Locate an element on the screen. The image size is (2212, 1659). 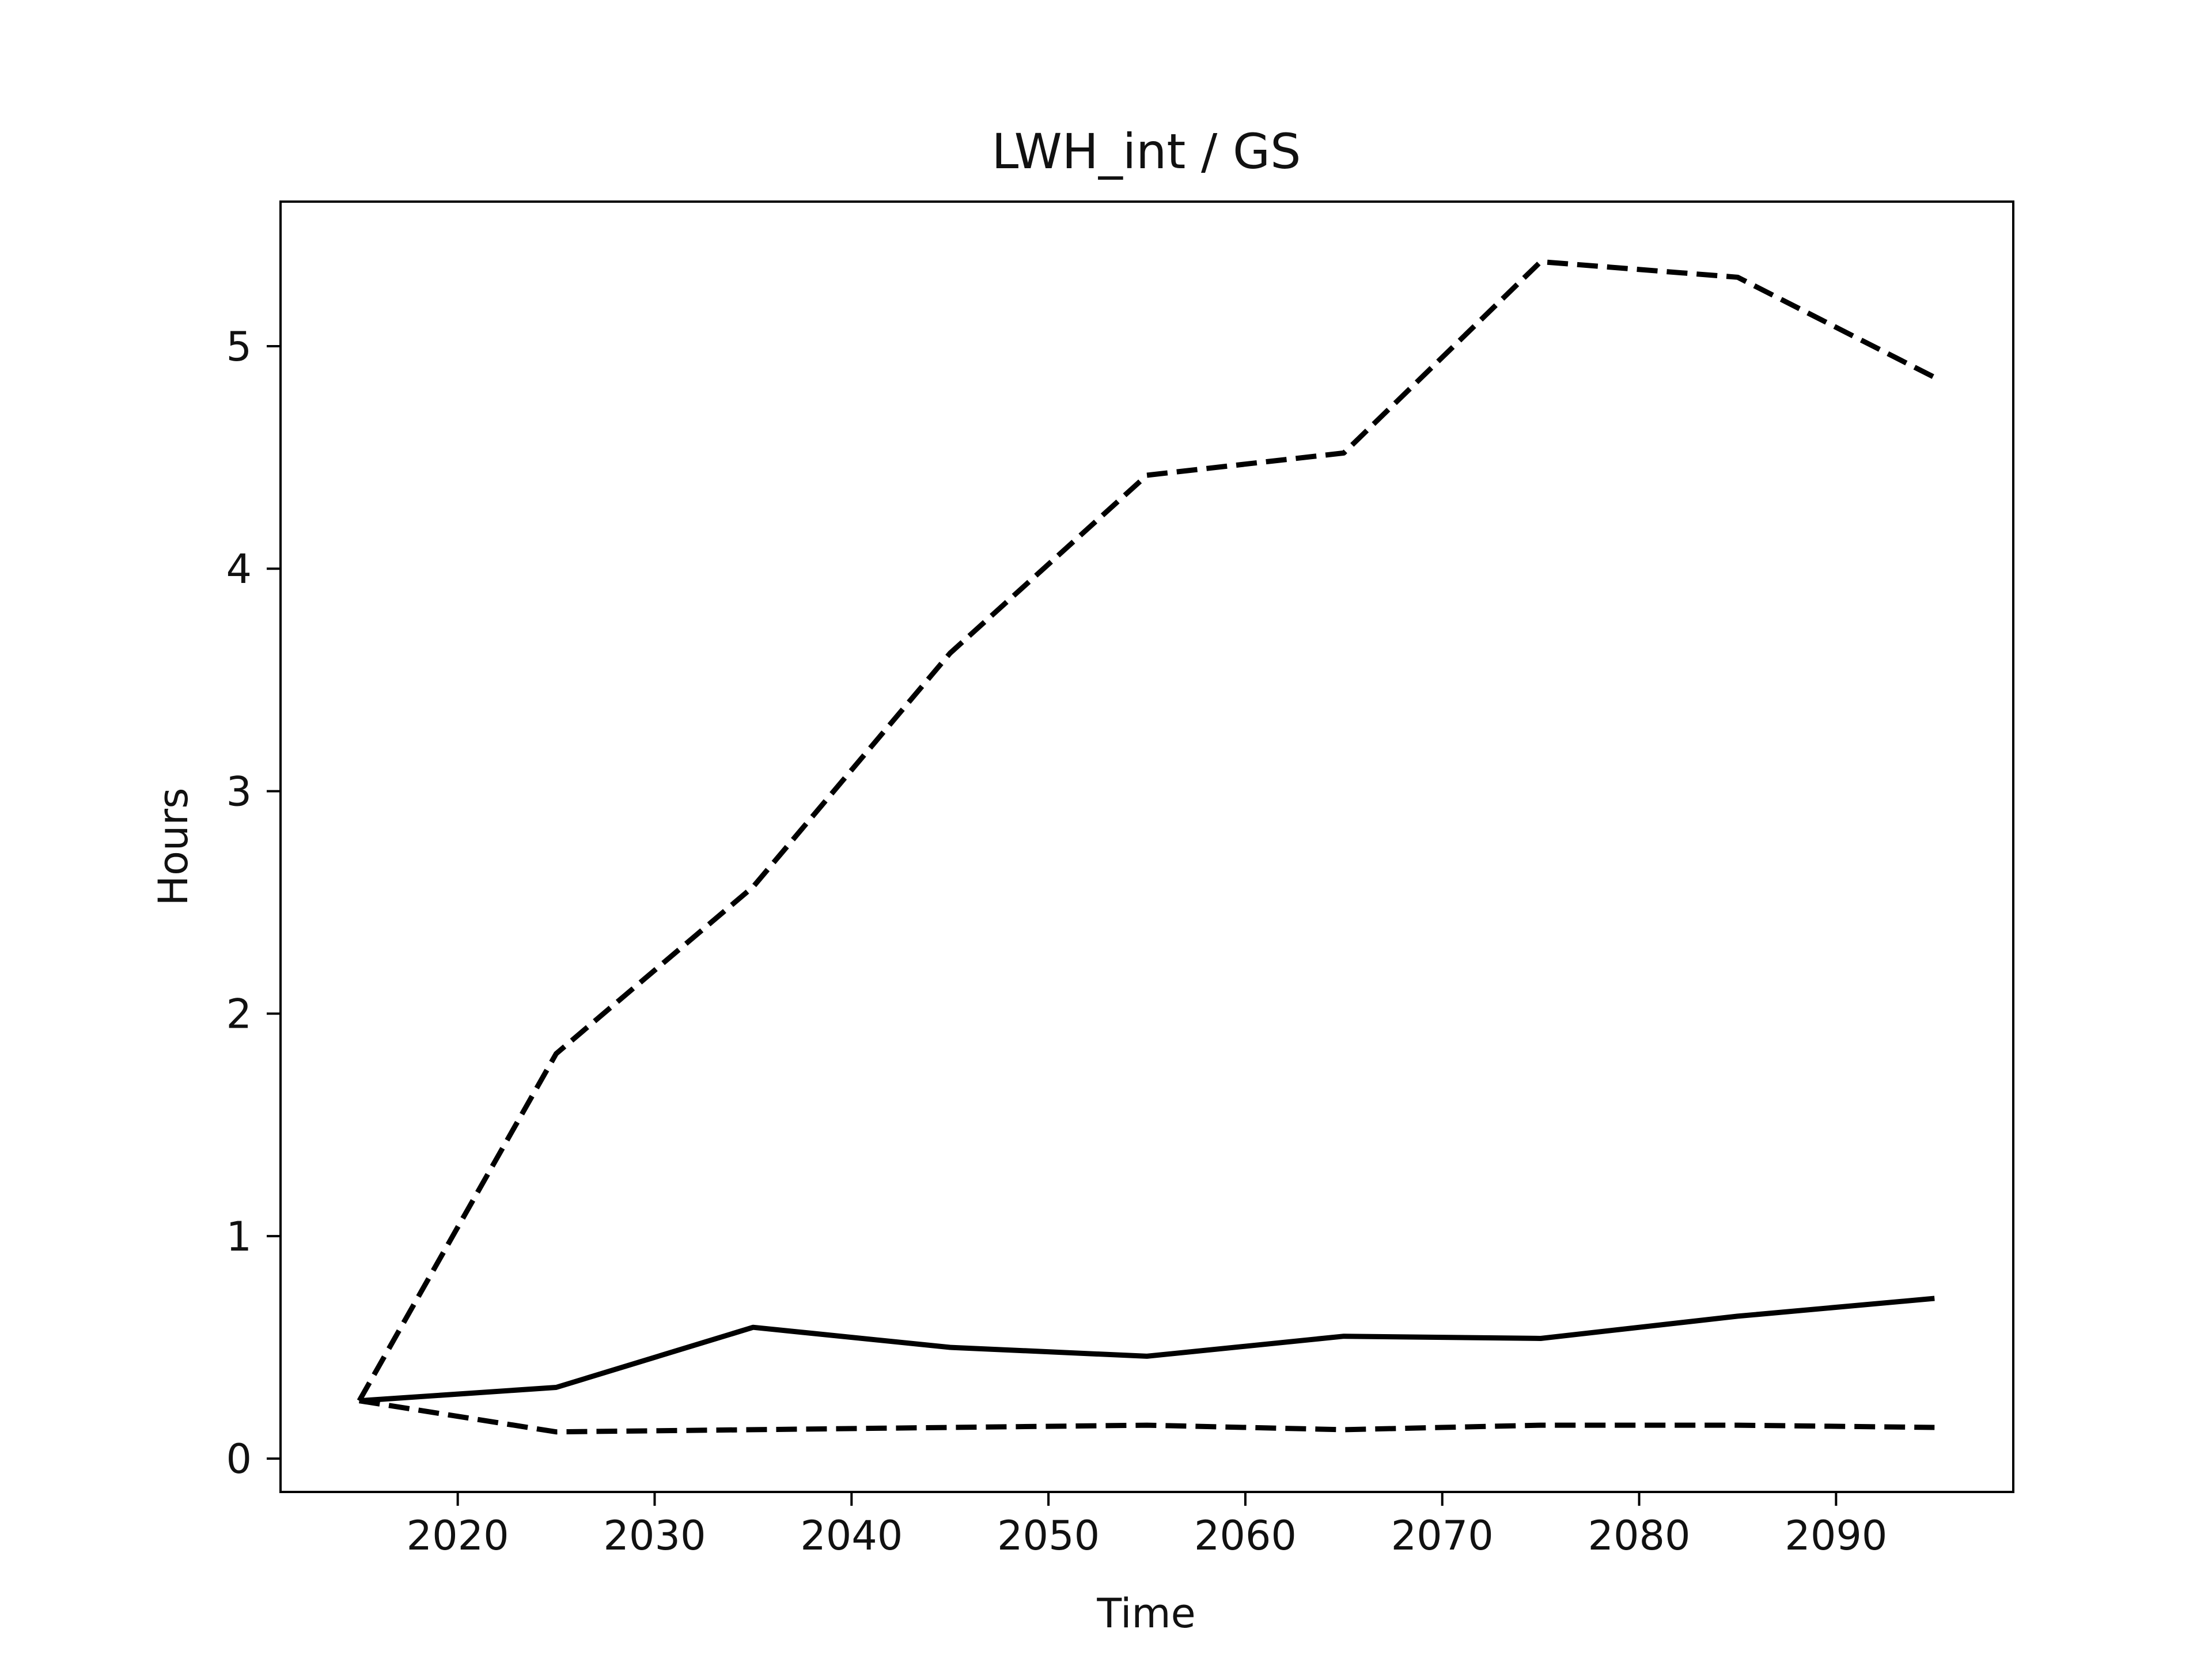
y-axis-label: Hours is located at coordinates (173, 846).